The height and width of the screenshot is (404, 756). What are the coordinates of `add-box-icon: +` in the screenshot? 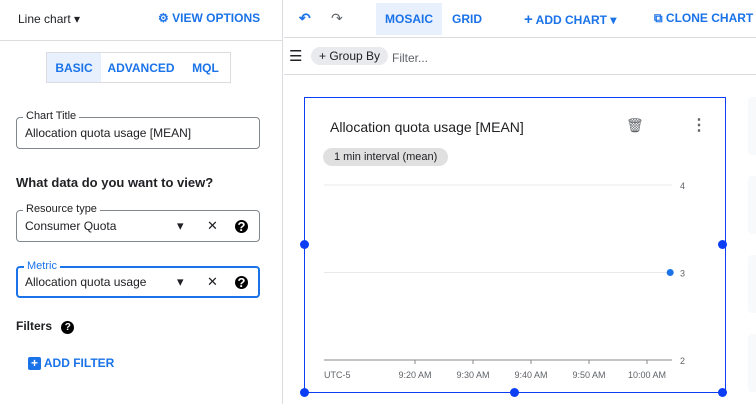 It's located at (34, 363).